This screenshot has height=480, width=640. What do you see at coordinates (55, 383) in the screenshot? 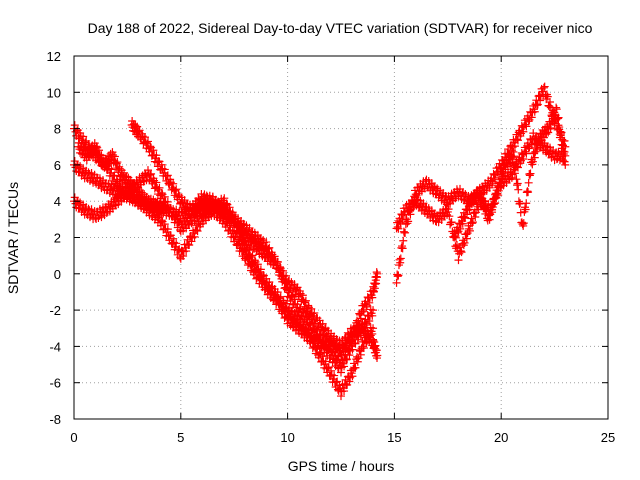
I see `y-tick-label: -6` at bounding box center [55, 383].